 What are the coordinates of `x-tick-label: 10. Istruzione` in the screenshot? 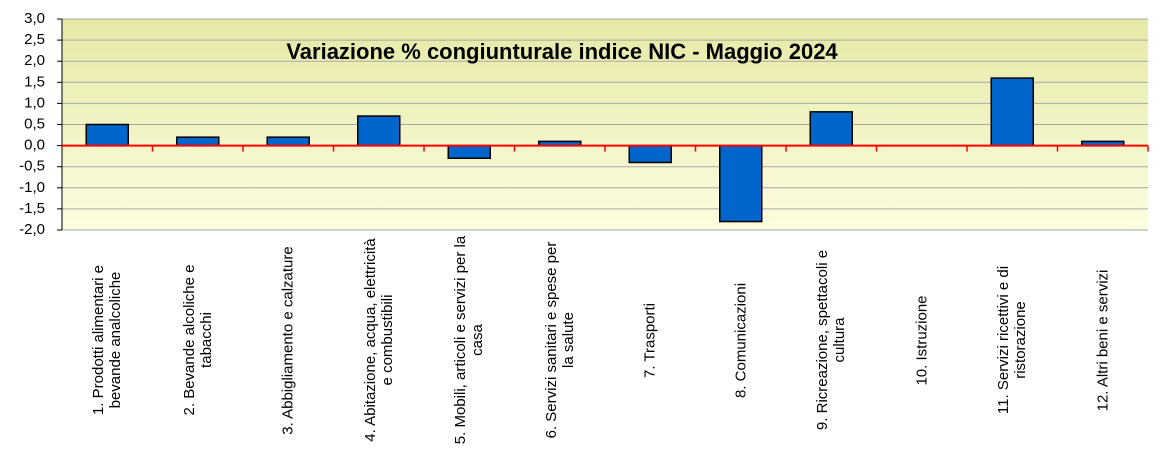 It's located at (922, 340).